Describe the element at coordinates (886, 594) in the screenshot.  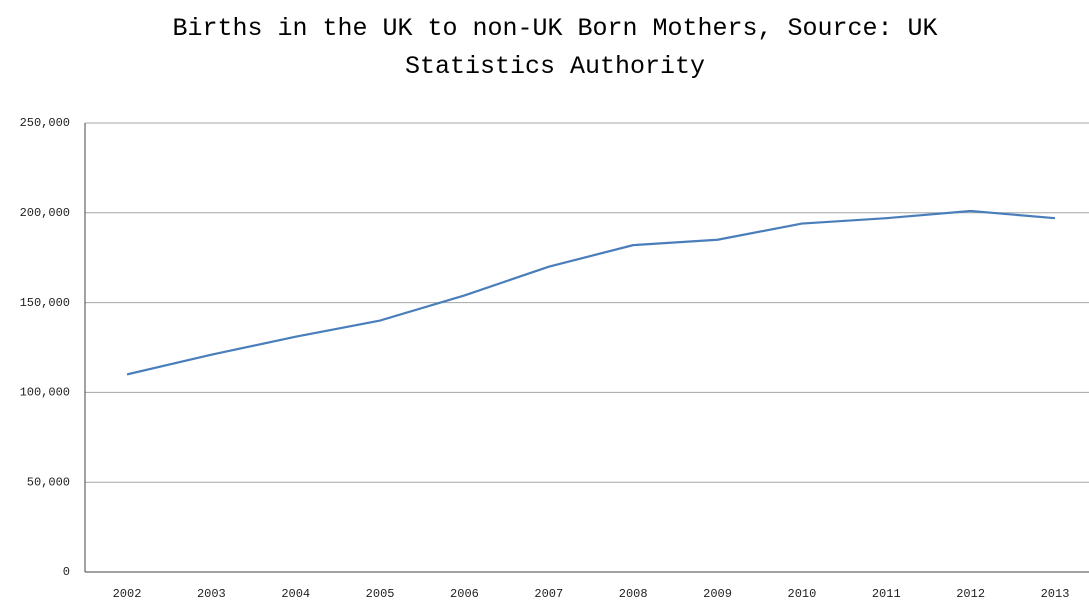
I see `x-tick-label: 2011` at that location.